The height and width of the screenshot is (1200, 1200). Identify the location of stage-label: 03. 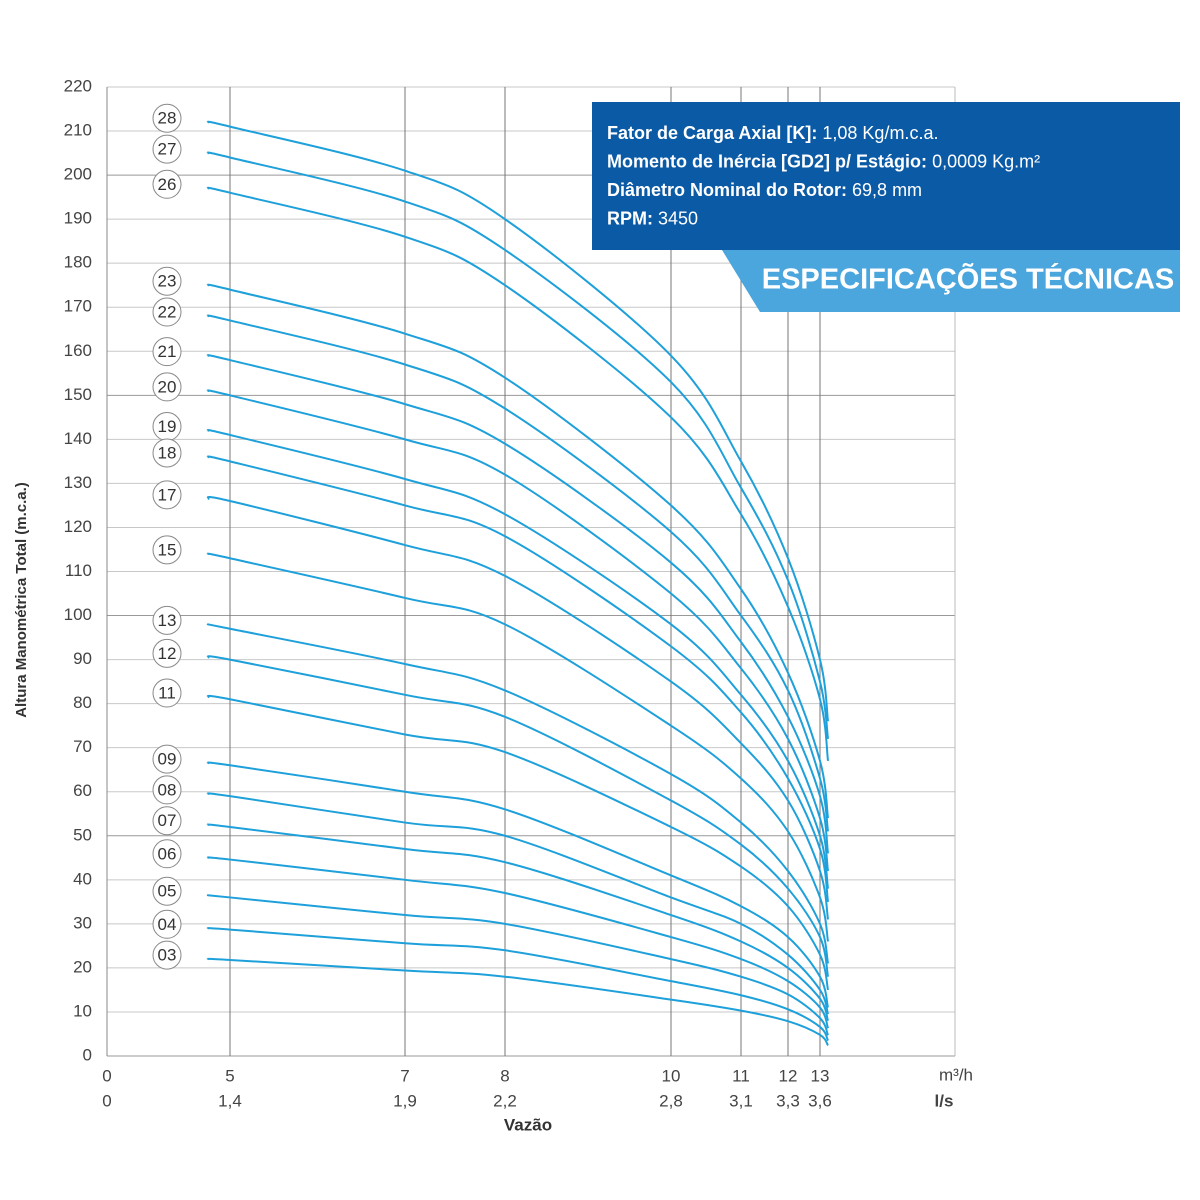
(167, 955).